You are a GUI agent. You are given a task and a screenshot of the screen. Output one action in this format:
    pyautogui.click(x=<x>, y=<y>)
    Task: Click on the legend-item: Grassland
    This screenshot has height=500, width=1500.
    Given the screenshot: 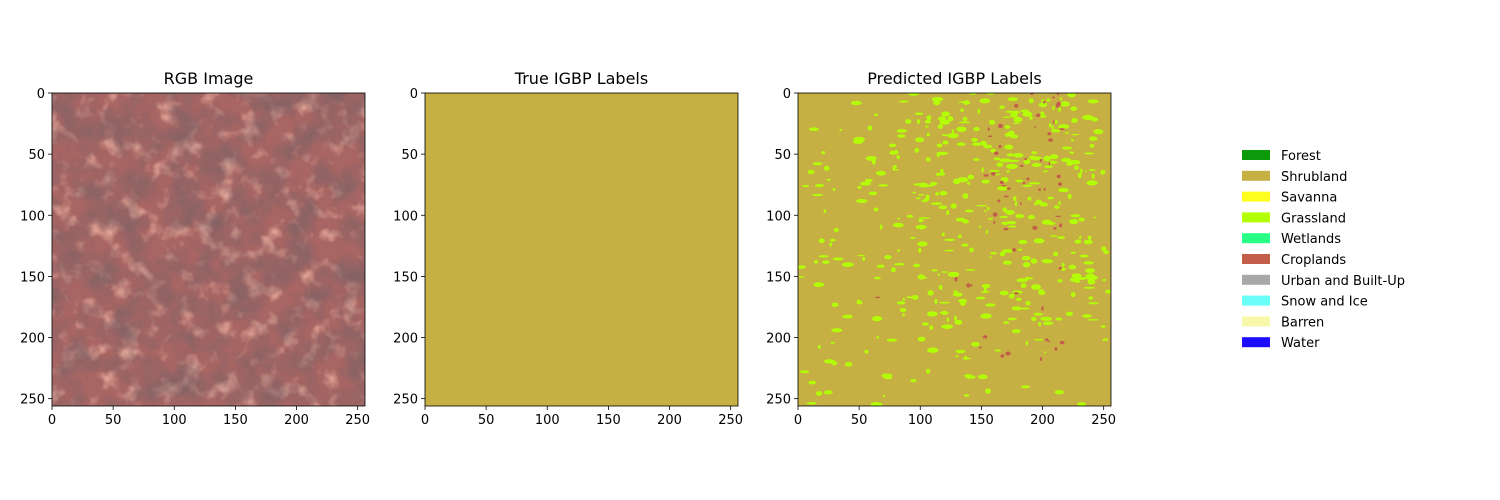 What is the action you would take?
    pyautogui.click(x=1294, y=218)
    